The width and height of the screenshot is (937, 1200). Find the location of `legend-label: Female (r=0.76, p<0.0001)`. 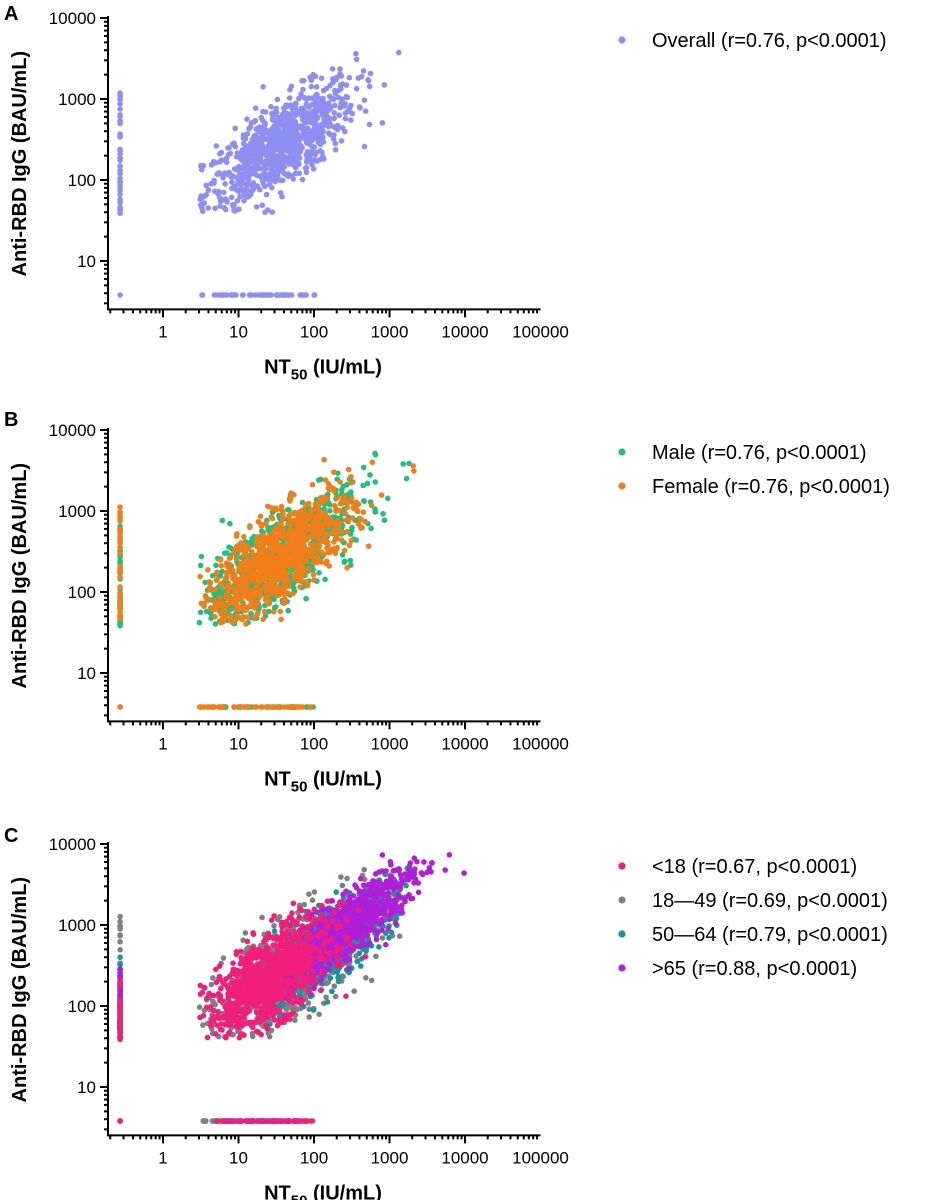

legend-label: Female (r=0.76, p<0.0001) is located at coordinates (771, 487).